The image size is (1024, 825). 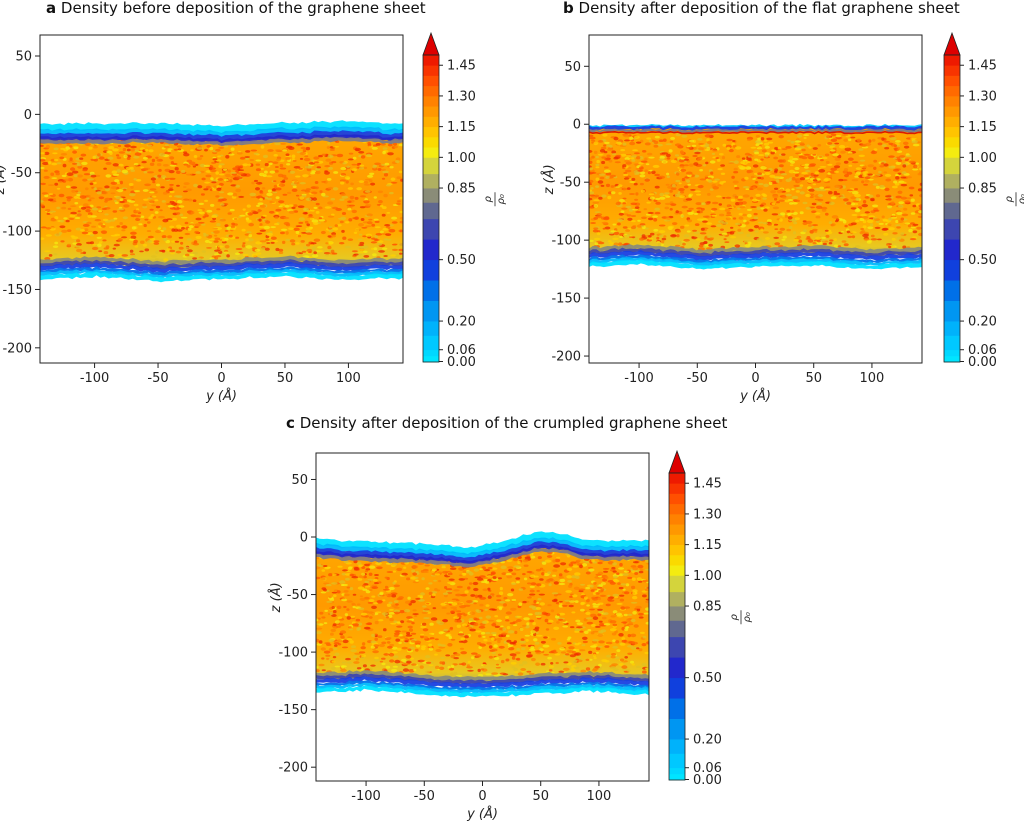 I want to click on panel-c-density-field, so click(x=482, y=614).